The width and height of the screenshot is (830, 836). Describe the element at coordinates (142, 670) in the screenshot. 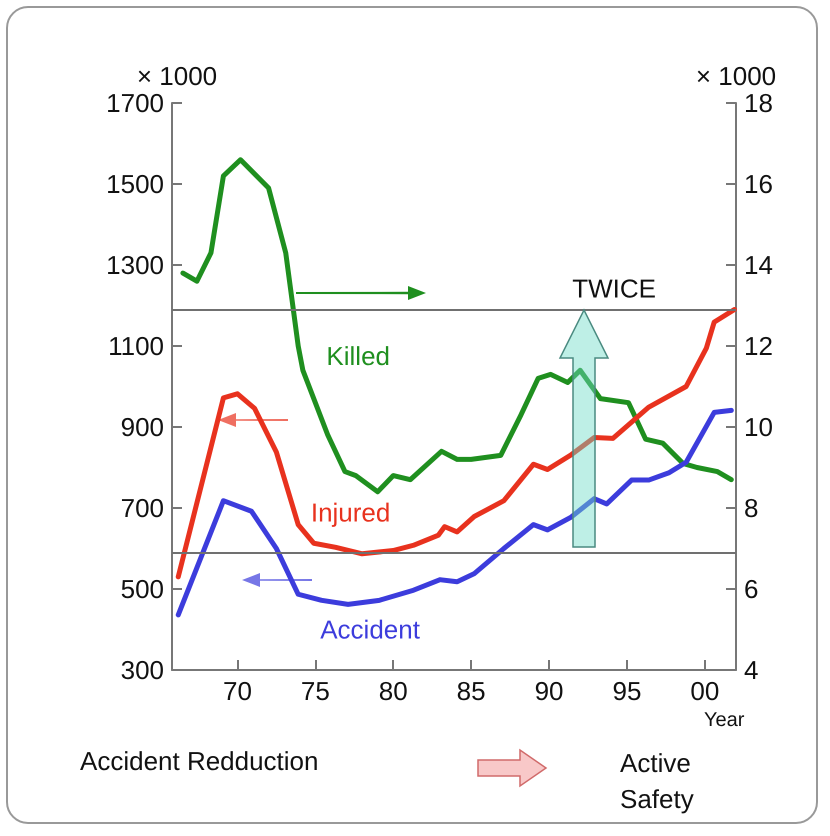

I see `y-tick-label: 300` at that location.